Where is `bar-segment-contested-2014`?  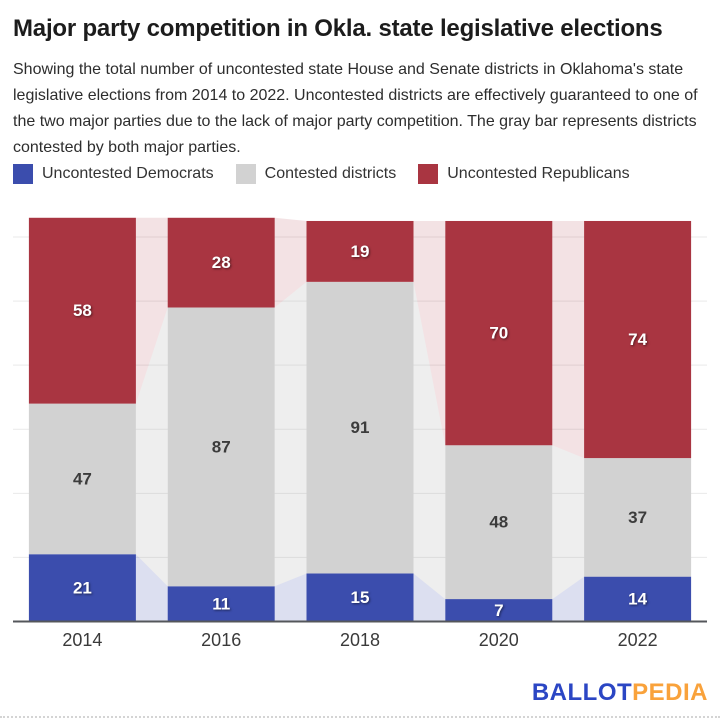
bar-segment-contested-2014 is located at coordinates (82, 479).